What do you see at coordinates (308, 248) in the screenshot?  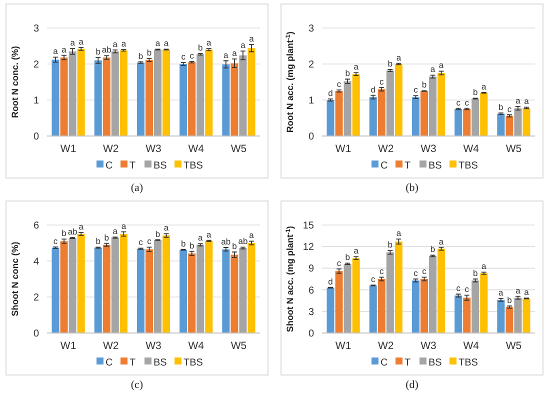 I see `y-tick-label: 12` at bounding box center [308, 248].